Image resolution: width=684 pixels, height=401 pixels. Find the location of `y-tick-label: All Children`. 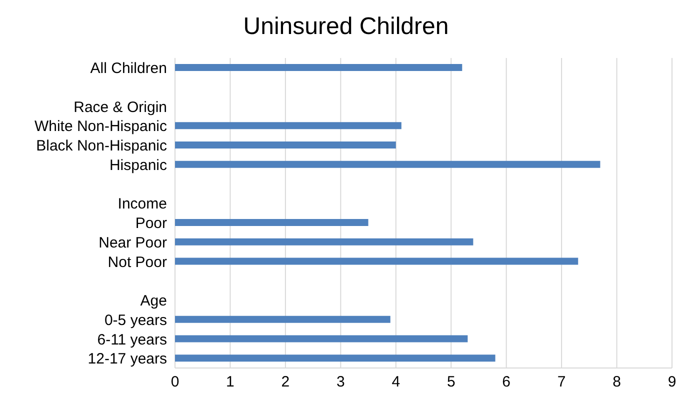

y-tick-label: All Children is located at coordinates (128, 69).